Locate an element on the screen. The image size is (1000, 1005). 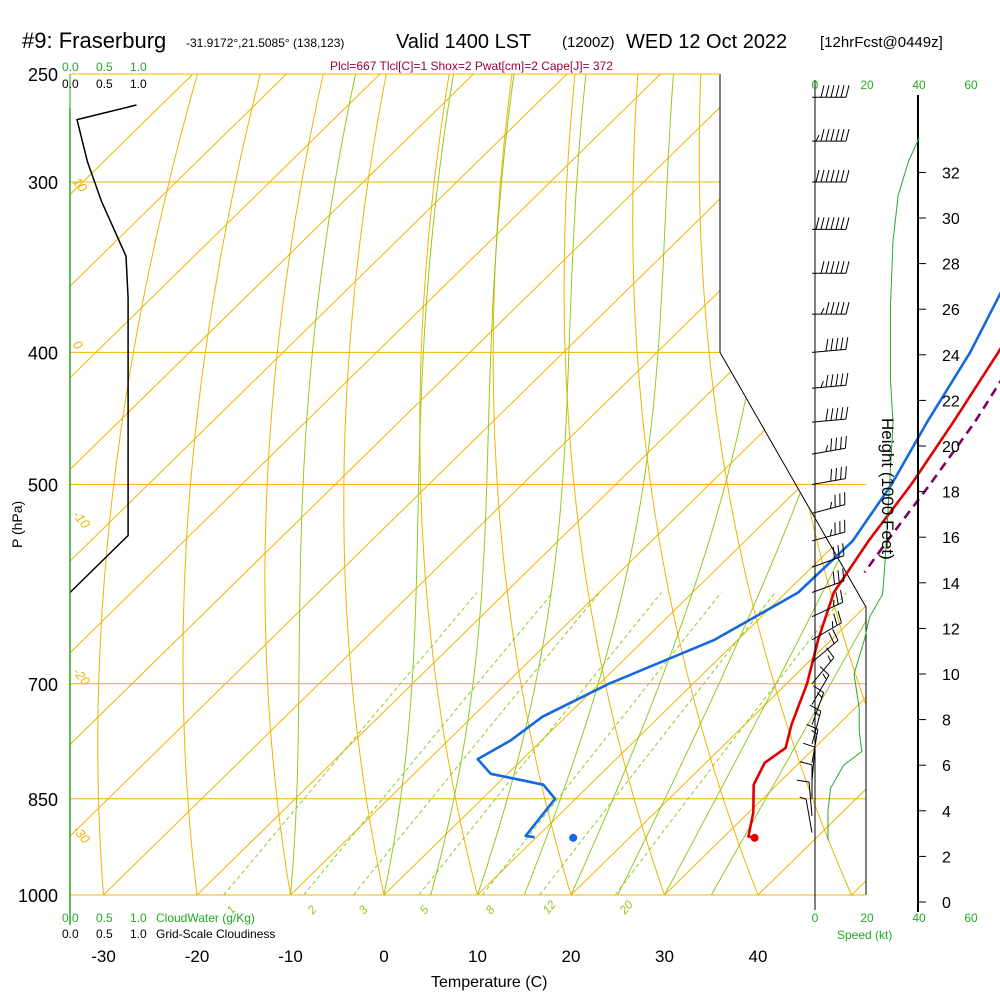
y-axis-label: P (hPa) is located at coordinates (17, 524).